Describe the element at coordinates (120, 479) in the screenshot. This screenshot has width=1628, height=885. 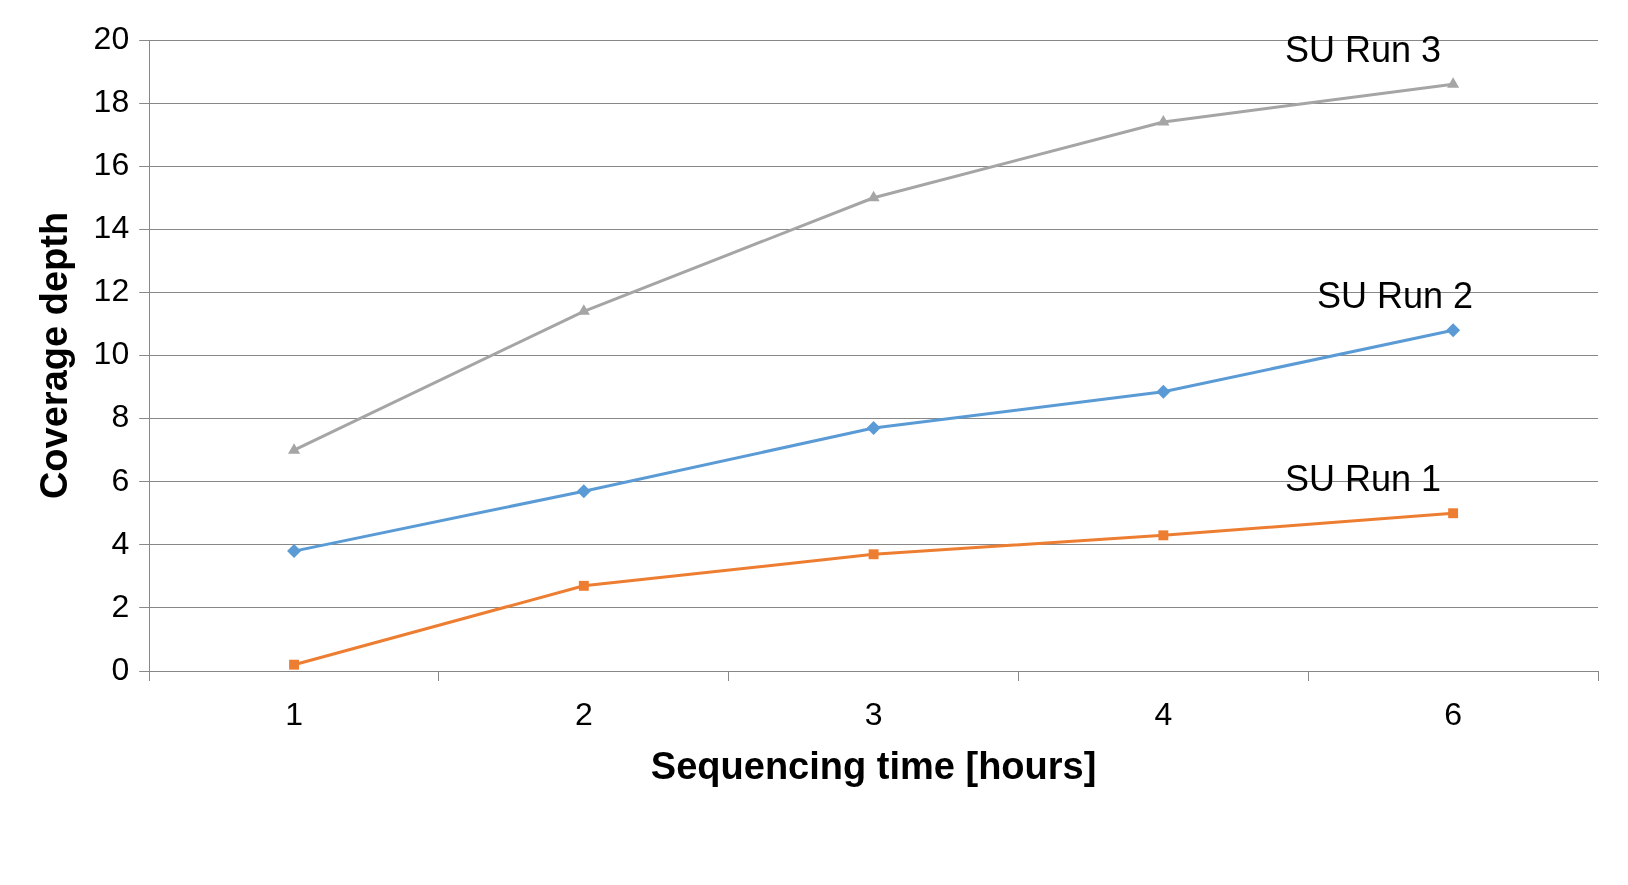
I see `y-tick-label: 6` at that location.